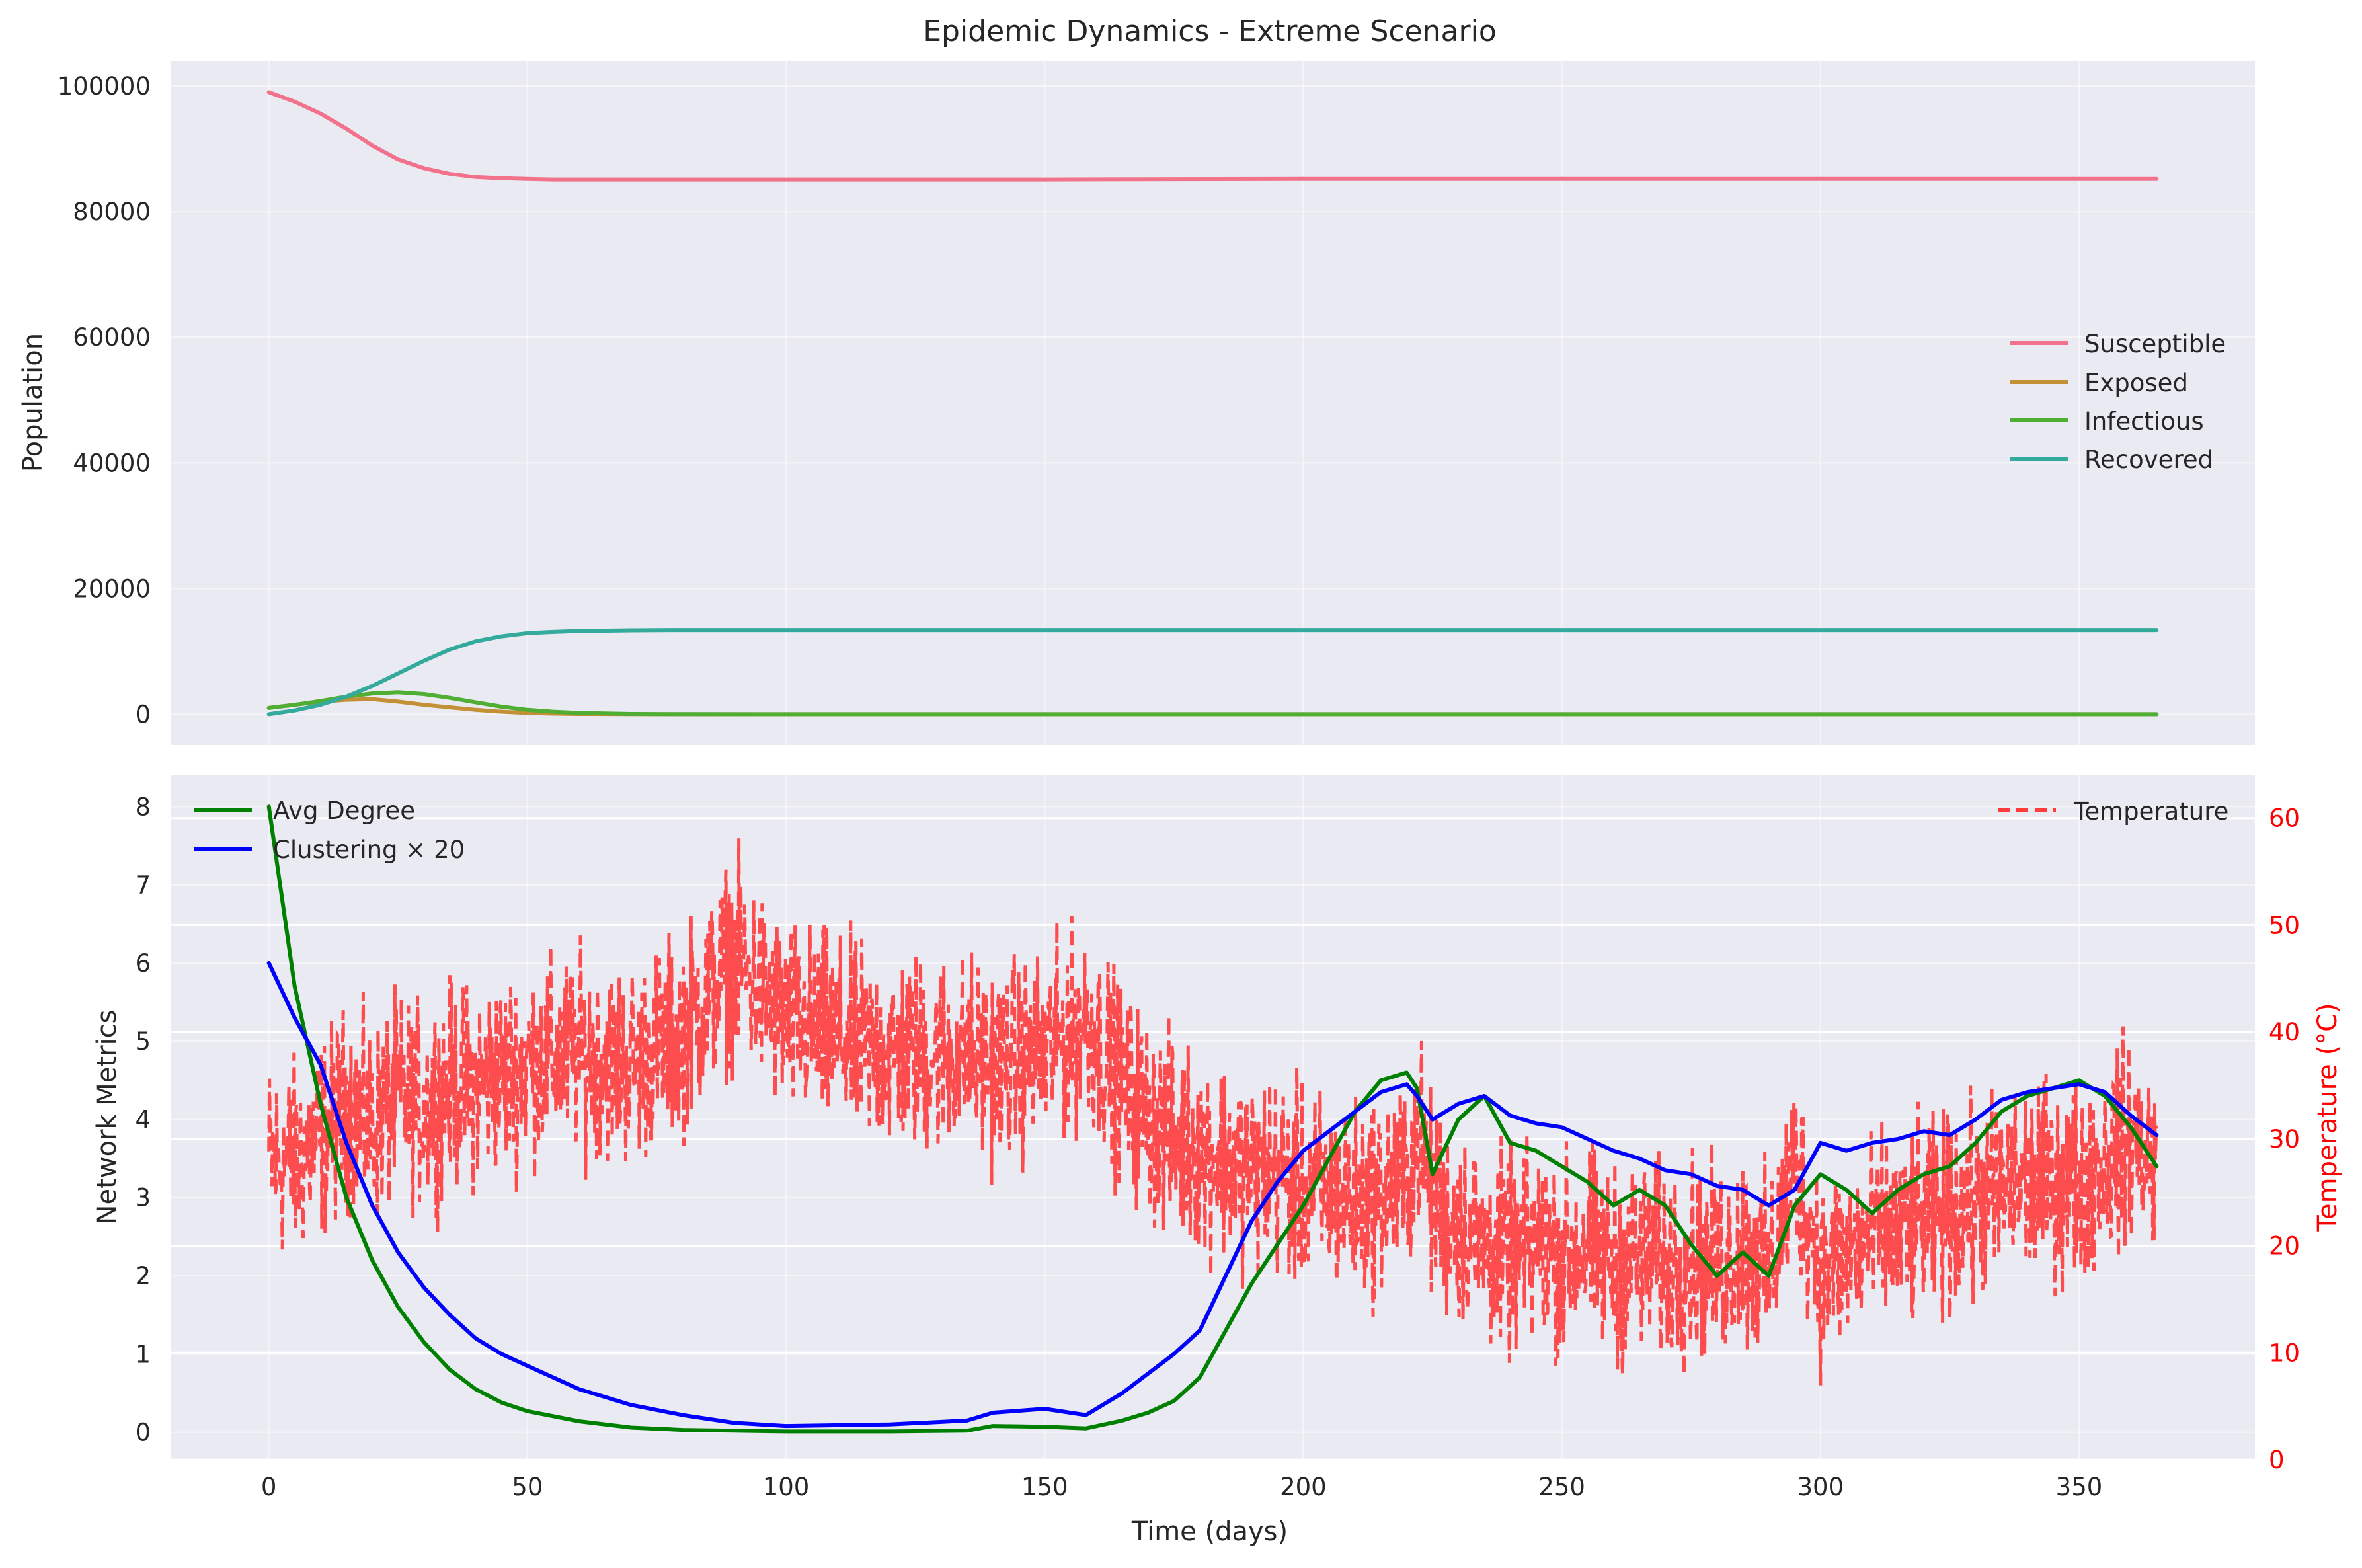  Describe the element at coordinates (2284, 1032) in the screenshot. I see `y2-tick-label-40: 40` at that location.